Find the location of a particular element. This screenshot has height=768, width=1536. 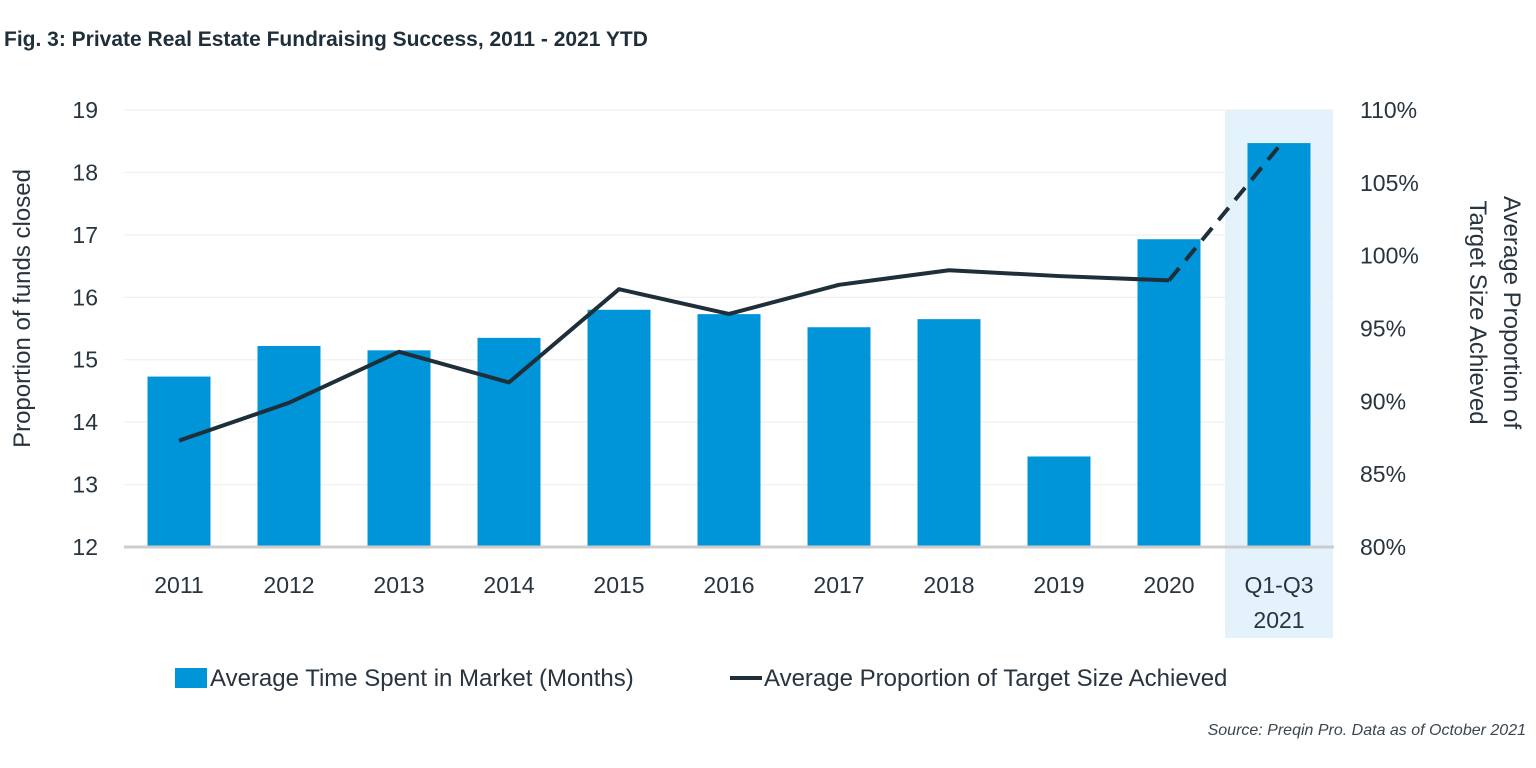

y-left-tick-label: 12 is located at coordinates (85, 547).